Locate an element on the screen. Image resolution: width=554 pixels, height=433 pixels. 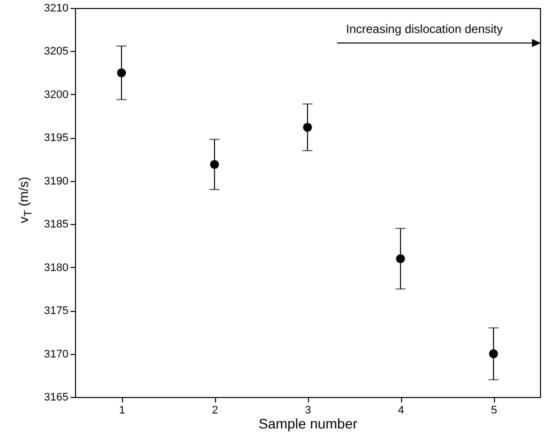
y-tick-label: 3200 is located at coordinates (56, 94).